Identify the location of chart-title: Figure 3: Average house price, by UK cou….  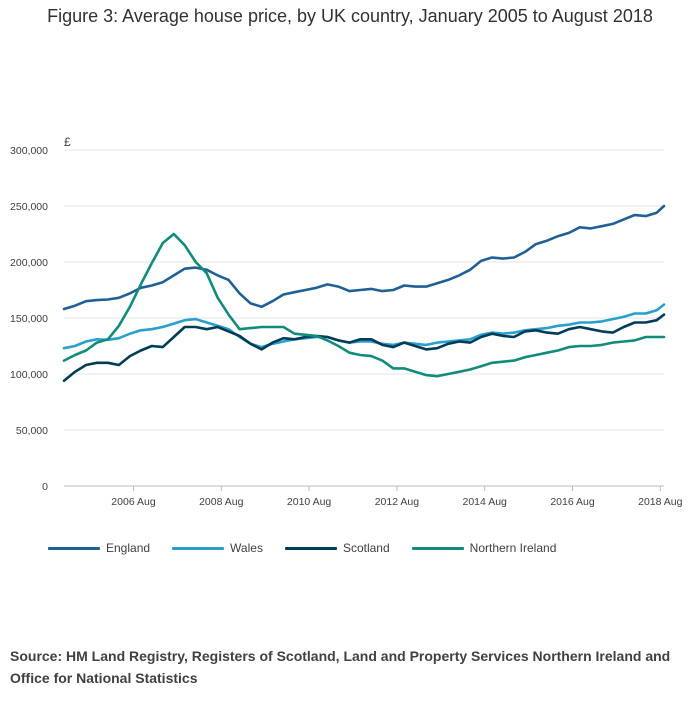
(350, 16).